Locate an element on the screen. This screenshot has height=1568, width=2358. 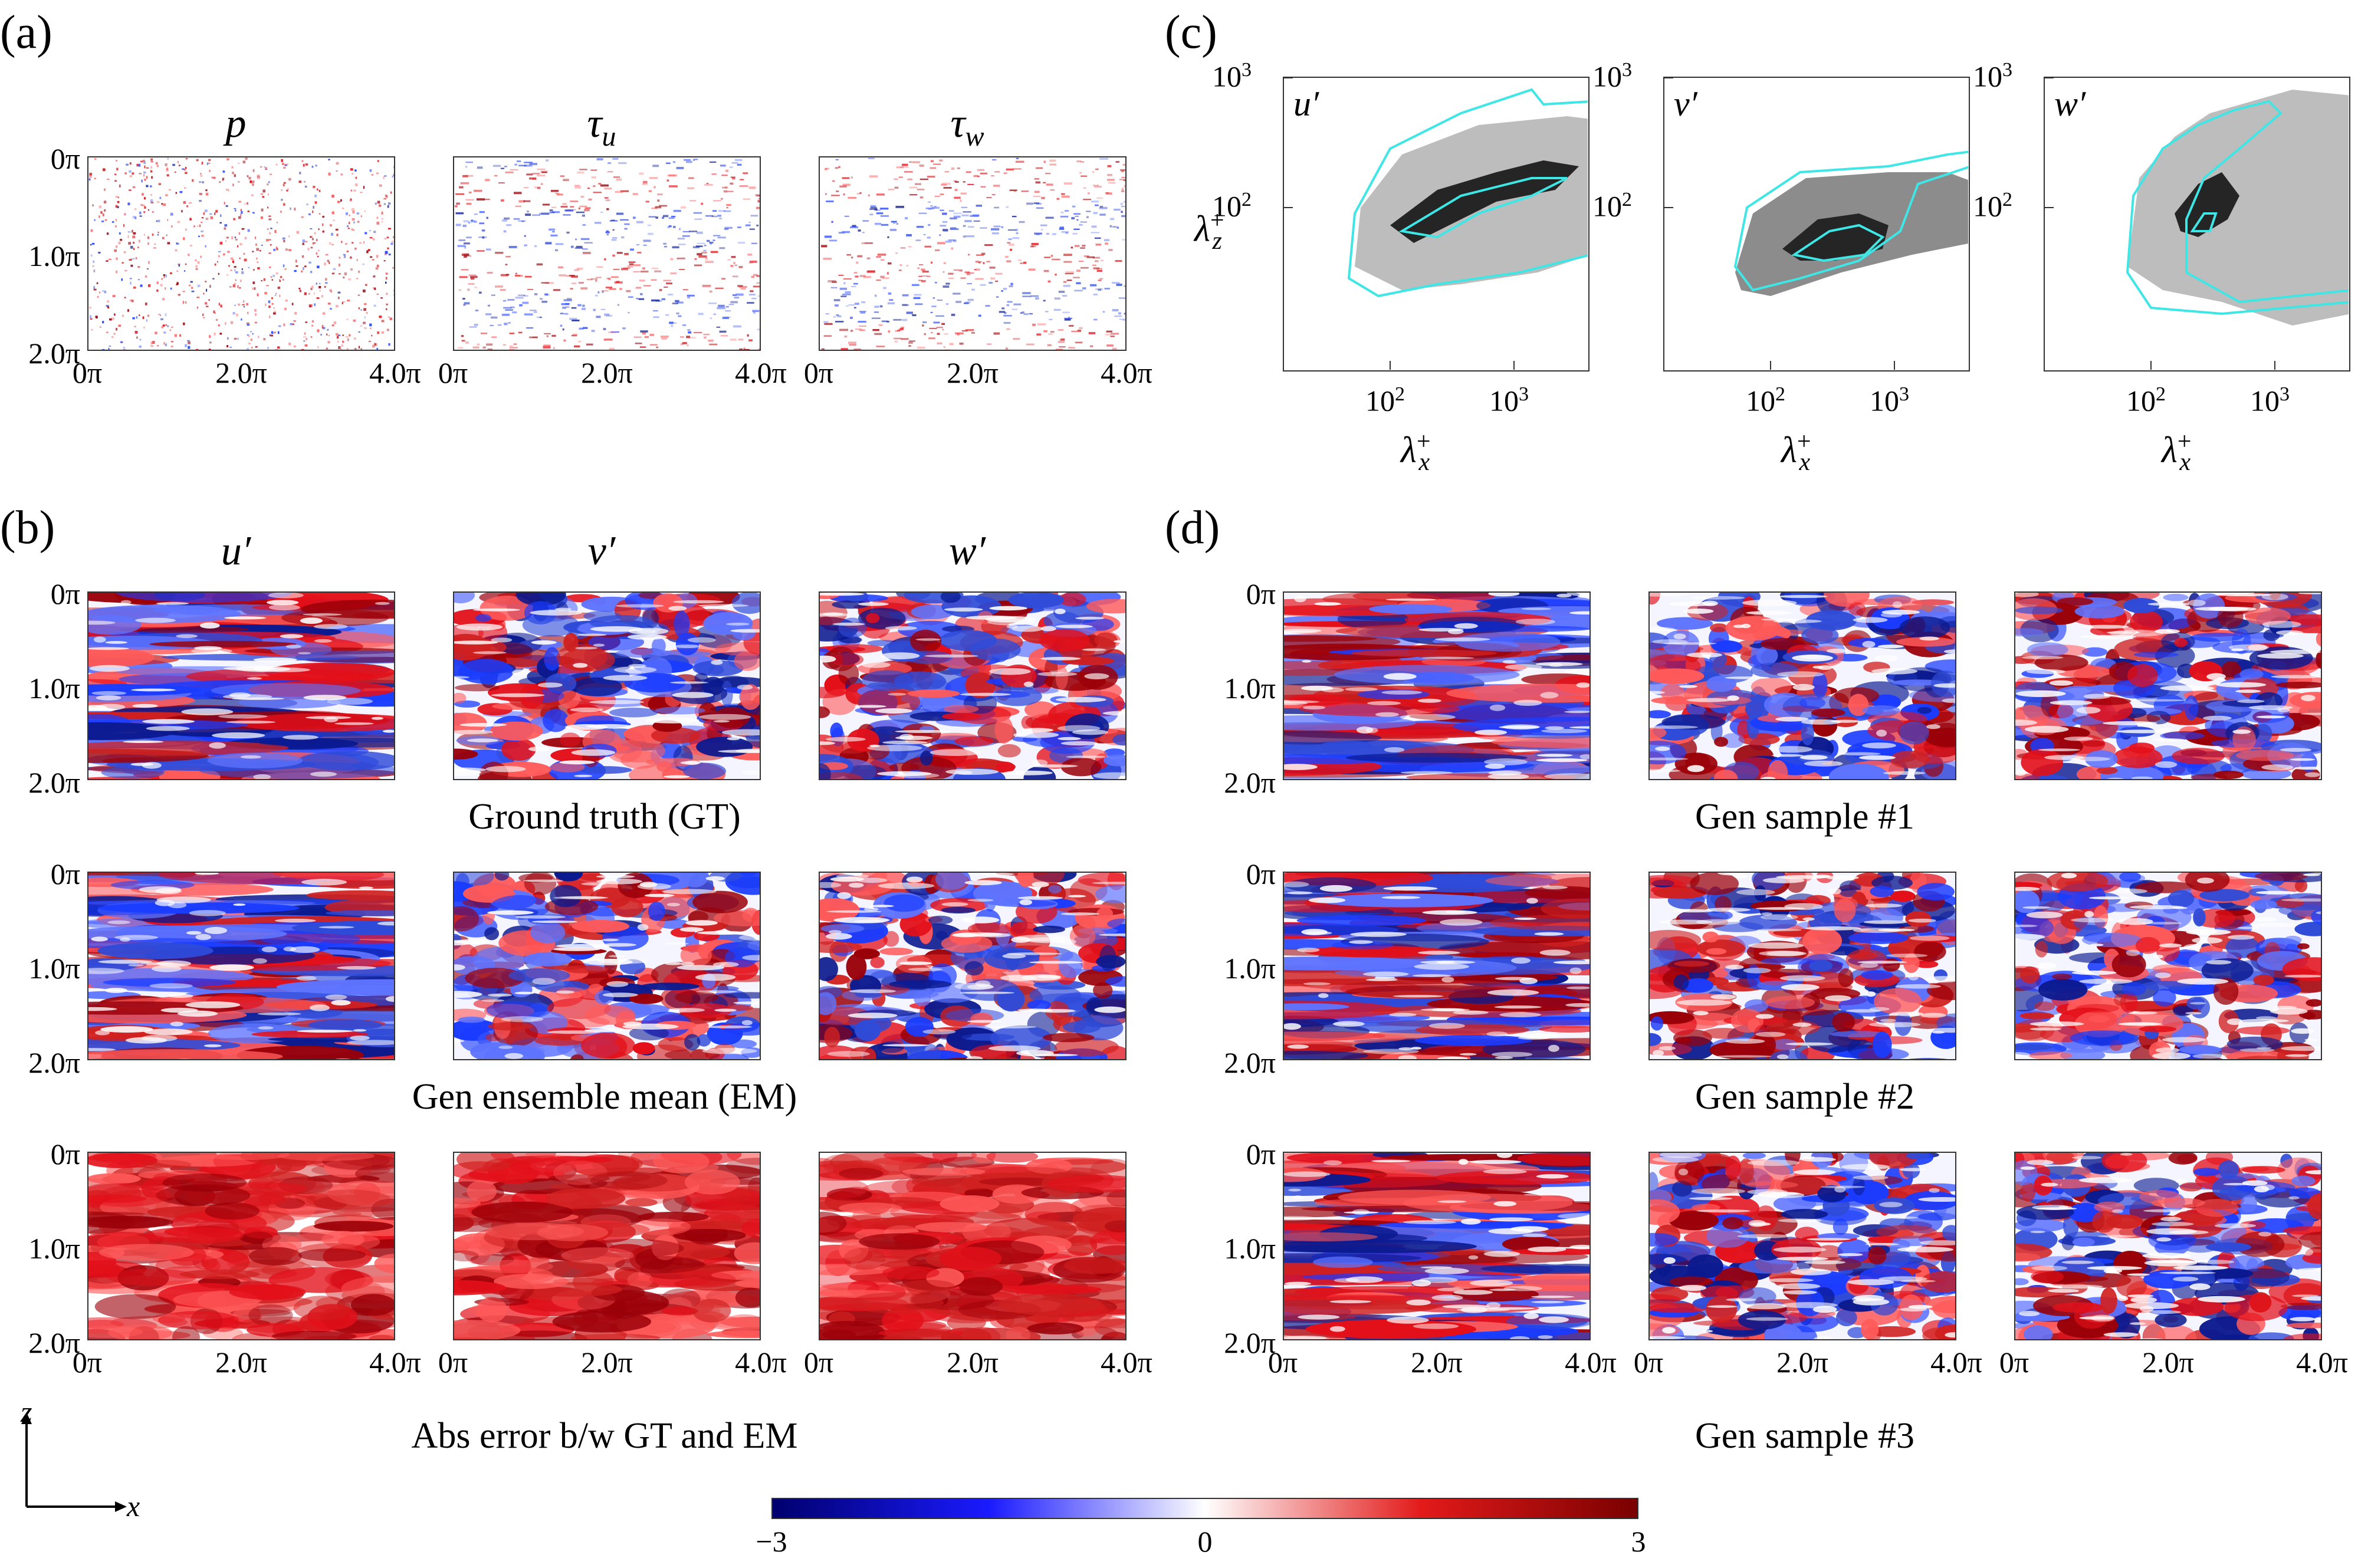
c-2-xtick-1: 10³ is located at coordinates (2270, 400).